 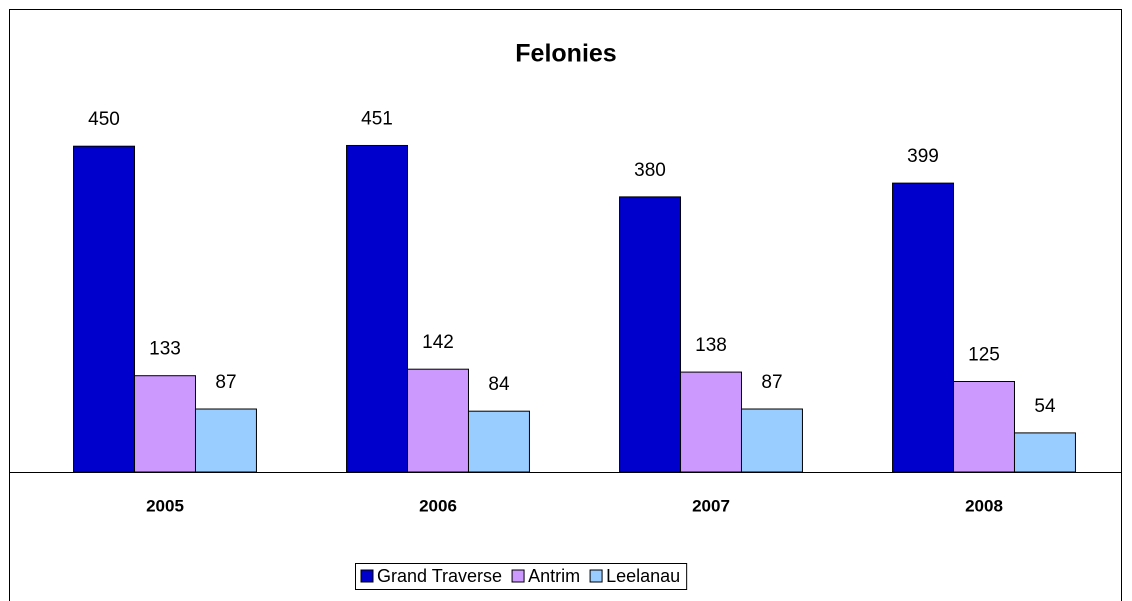 I want to click on data-label: 380, so click(x=650, y=170).